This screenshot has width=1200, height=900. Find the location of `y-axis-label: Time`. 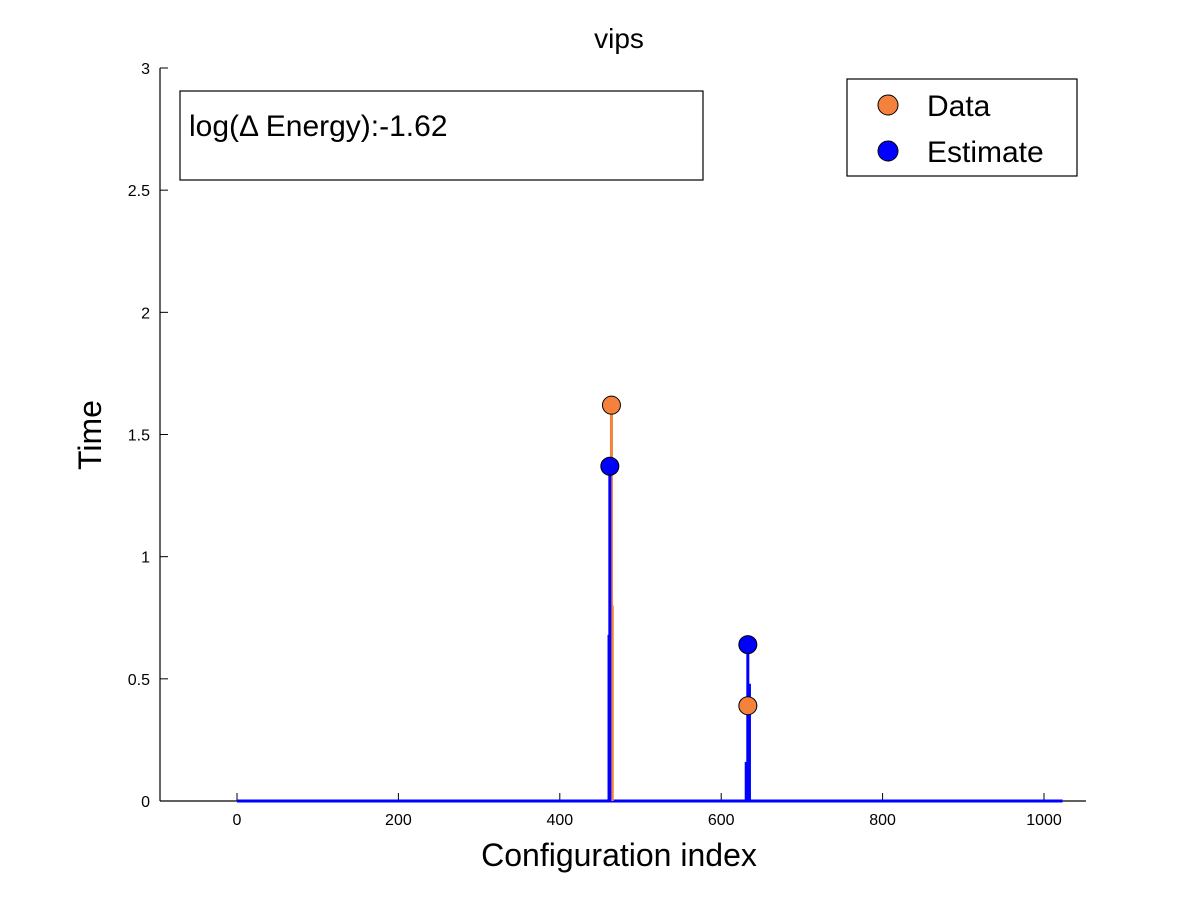

y-axis-label: Time is located at coordinates (90, 435).